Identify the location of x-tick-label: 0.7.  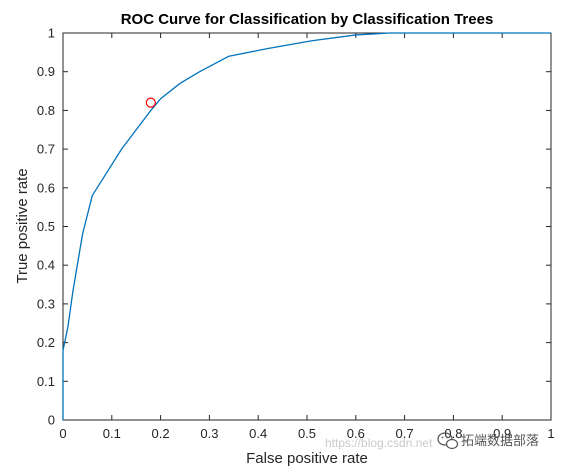
(405, 433).